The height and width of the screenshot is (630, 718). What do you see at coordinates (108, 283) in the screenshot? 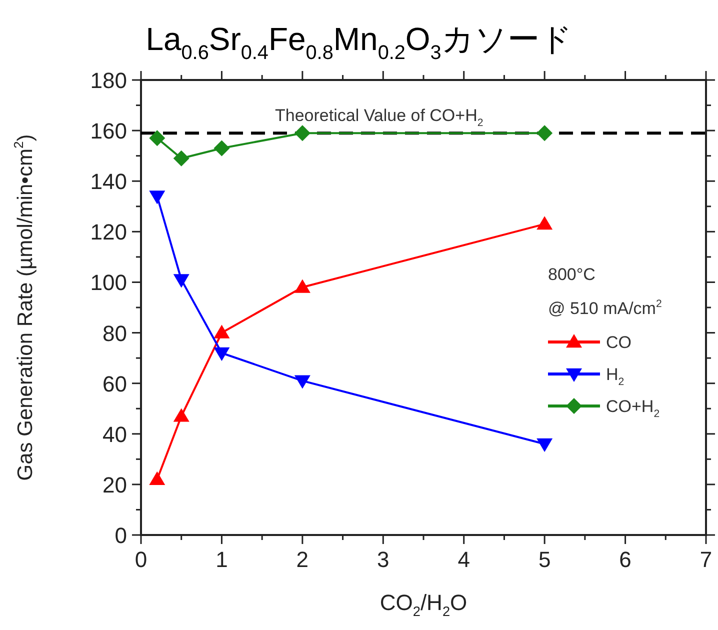
I see `y-tick-label: 100` at bounding box center [108, 283].